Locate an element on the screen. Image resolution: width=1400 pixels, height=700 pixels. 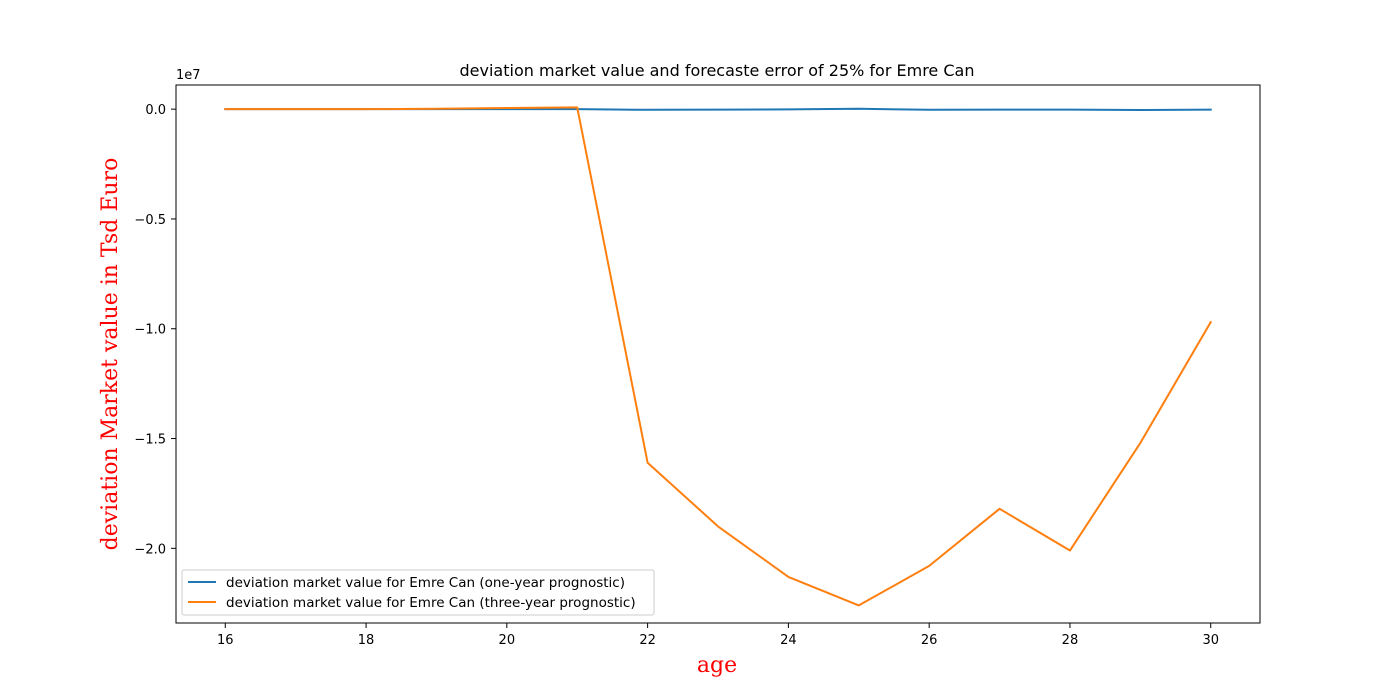
y-tick-label: 0.0 is located at coordinates (155, 110).